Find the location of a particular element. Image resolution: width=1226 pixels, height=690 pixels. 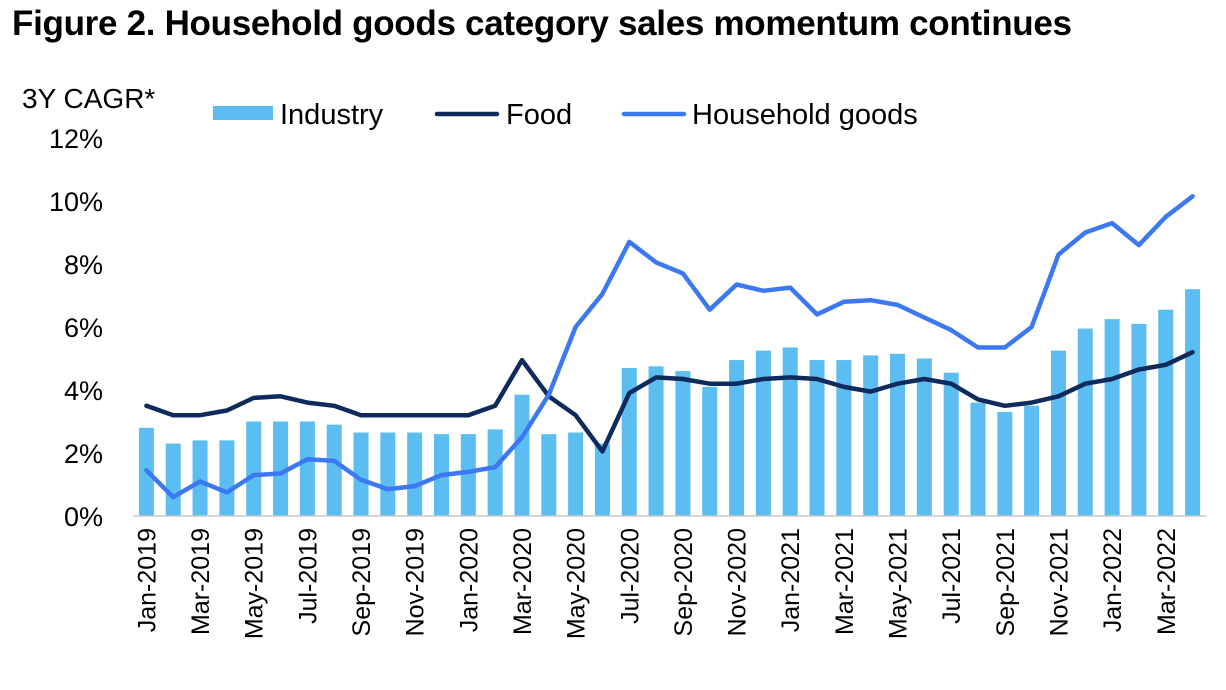

x-tick-label: May-2021 is located at coordinates (899, 583).